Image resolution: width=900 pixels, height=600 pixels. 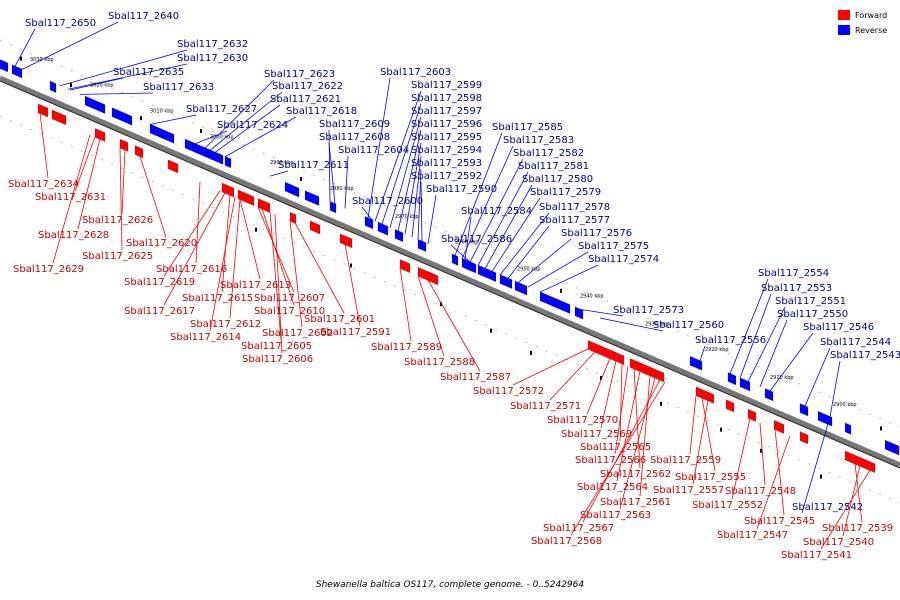 I want to click on gene-label: Sbal117_2591, so click(x=355, y=332).